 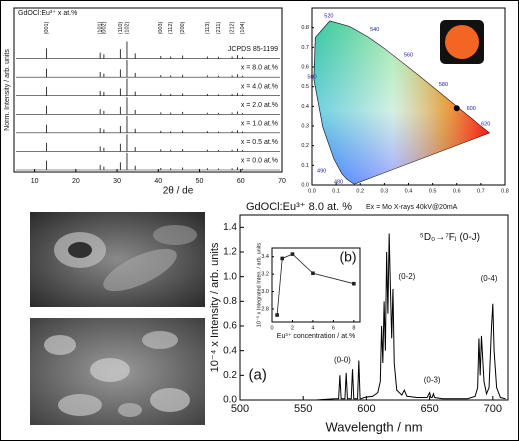 What do you see at coordinates (200, 181) in the screenshot?
I see `x-tick-label: 50` at bounding box center [200, 181].